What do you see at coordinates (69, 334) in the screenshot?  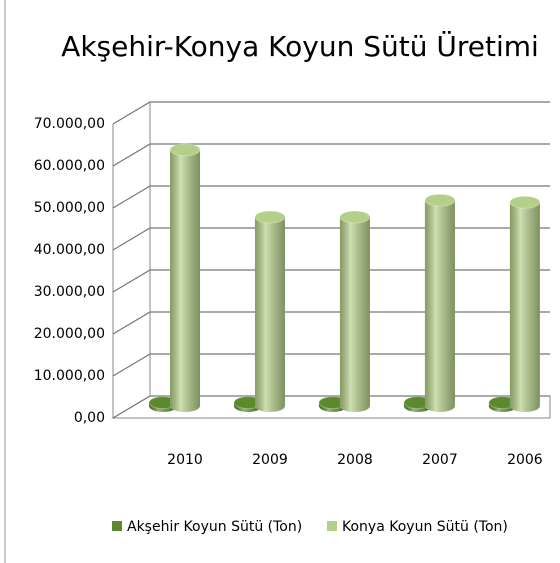 I see `y-tick-label: 20.000,00` at bounding box center [69, 334].